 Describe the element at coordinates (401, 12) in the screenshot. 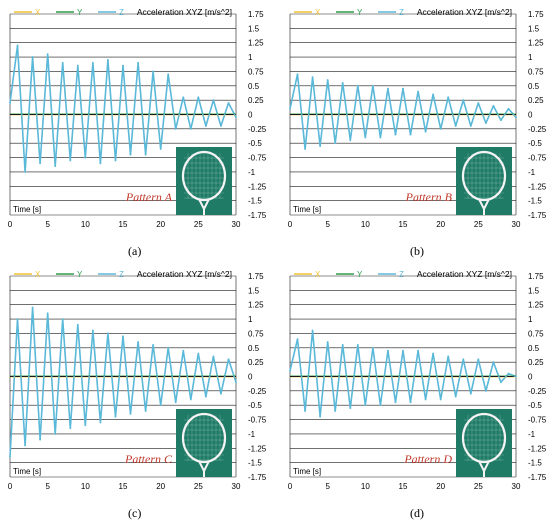

I see `legend-label: Z` at that location.